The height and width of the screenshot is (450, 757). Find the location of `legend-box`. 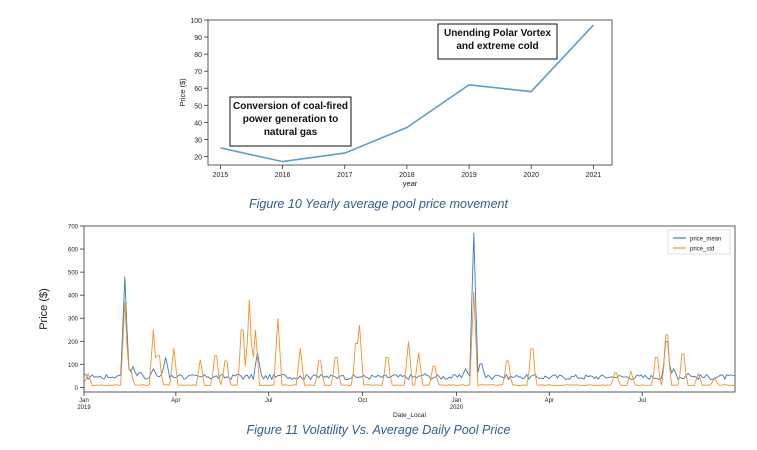

legend-box is located at coordinates (699, 242).